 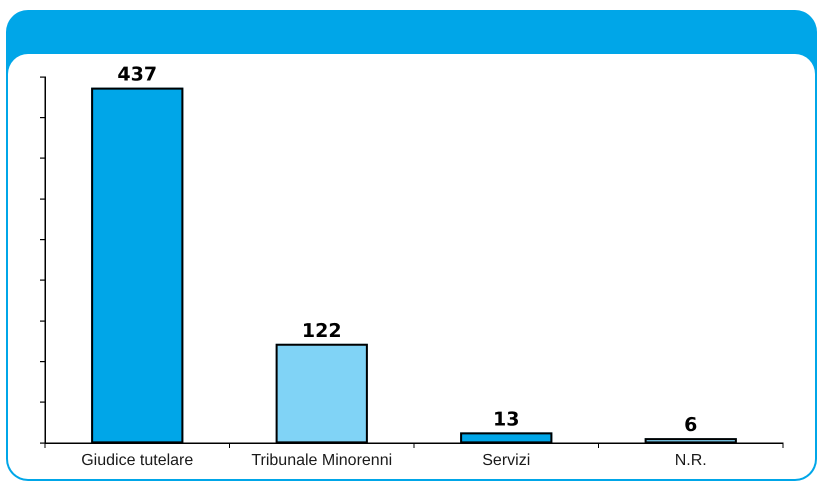 What do you see at coordinates (137, 75) in the screenshot?
I see `data-label: 437` at bounding box center [137, 75].